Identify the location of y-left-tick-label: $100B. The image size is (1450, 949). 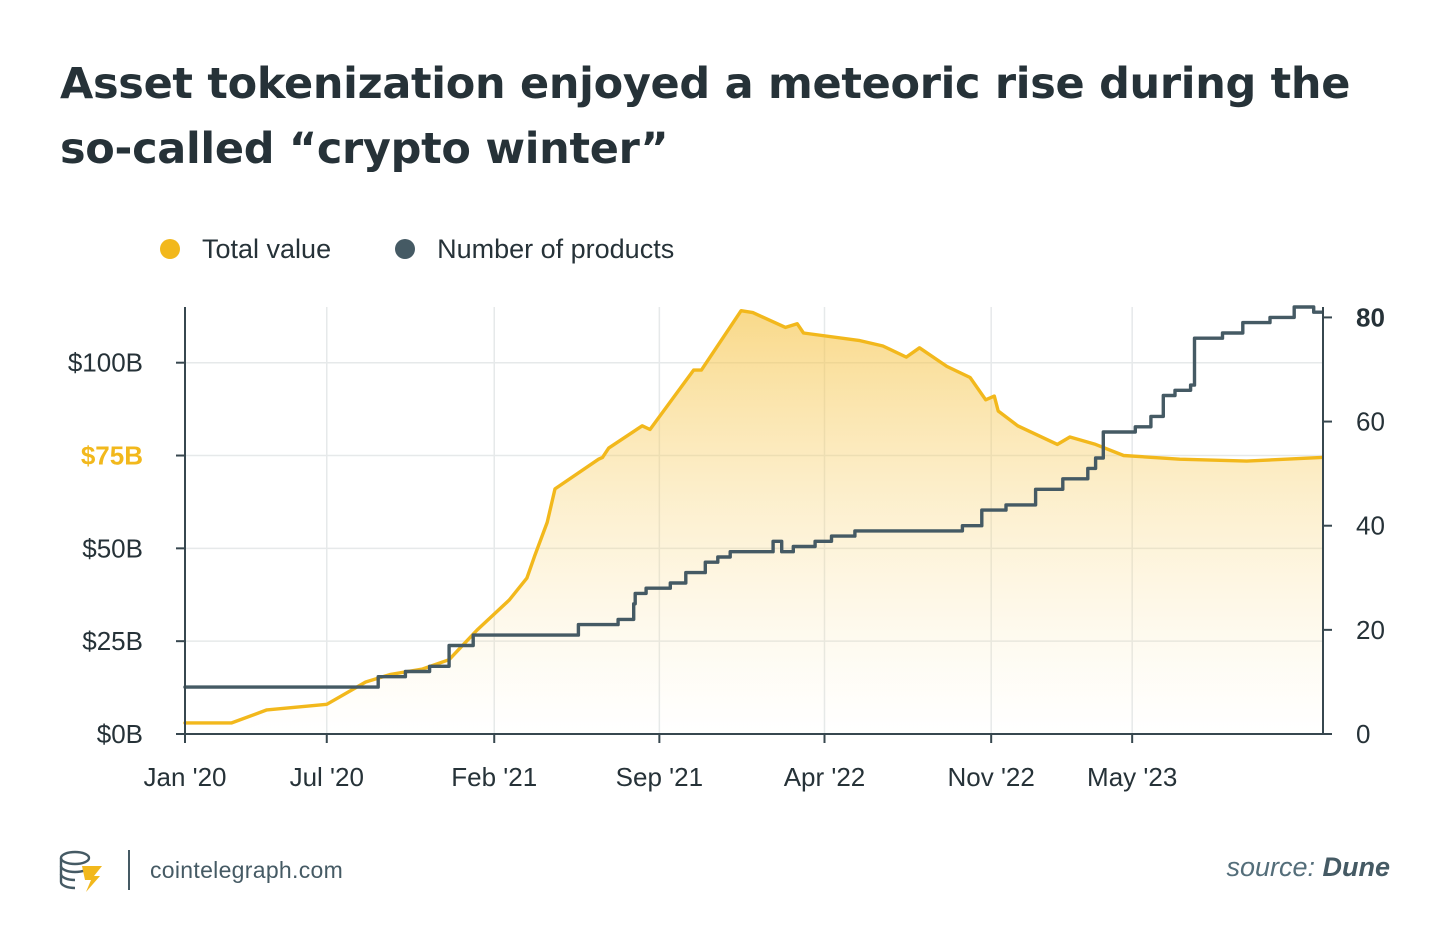
(105, 363).